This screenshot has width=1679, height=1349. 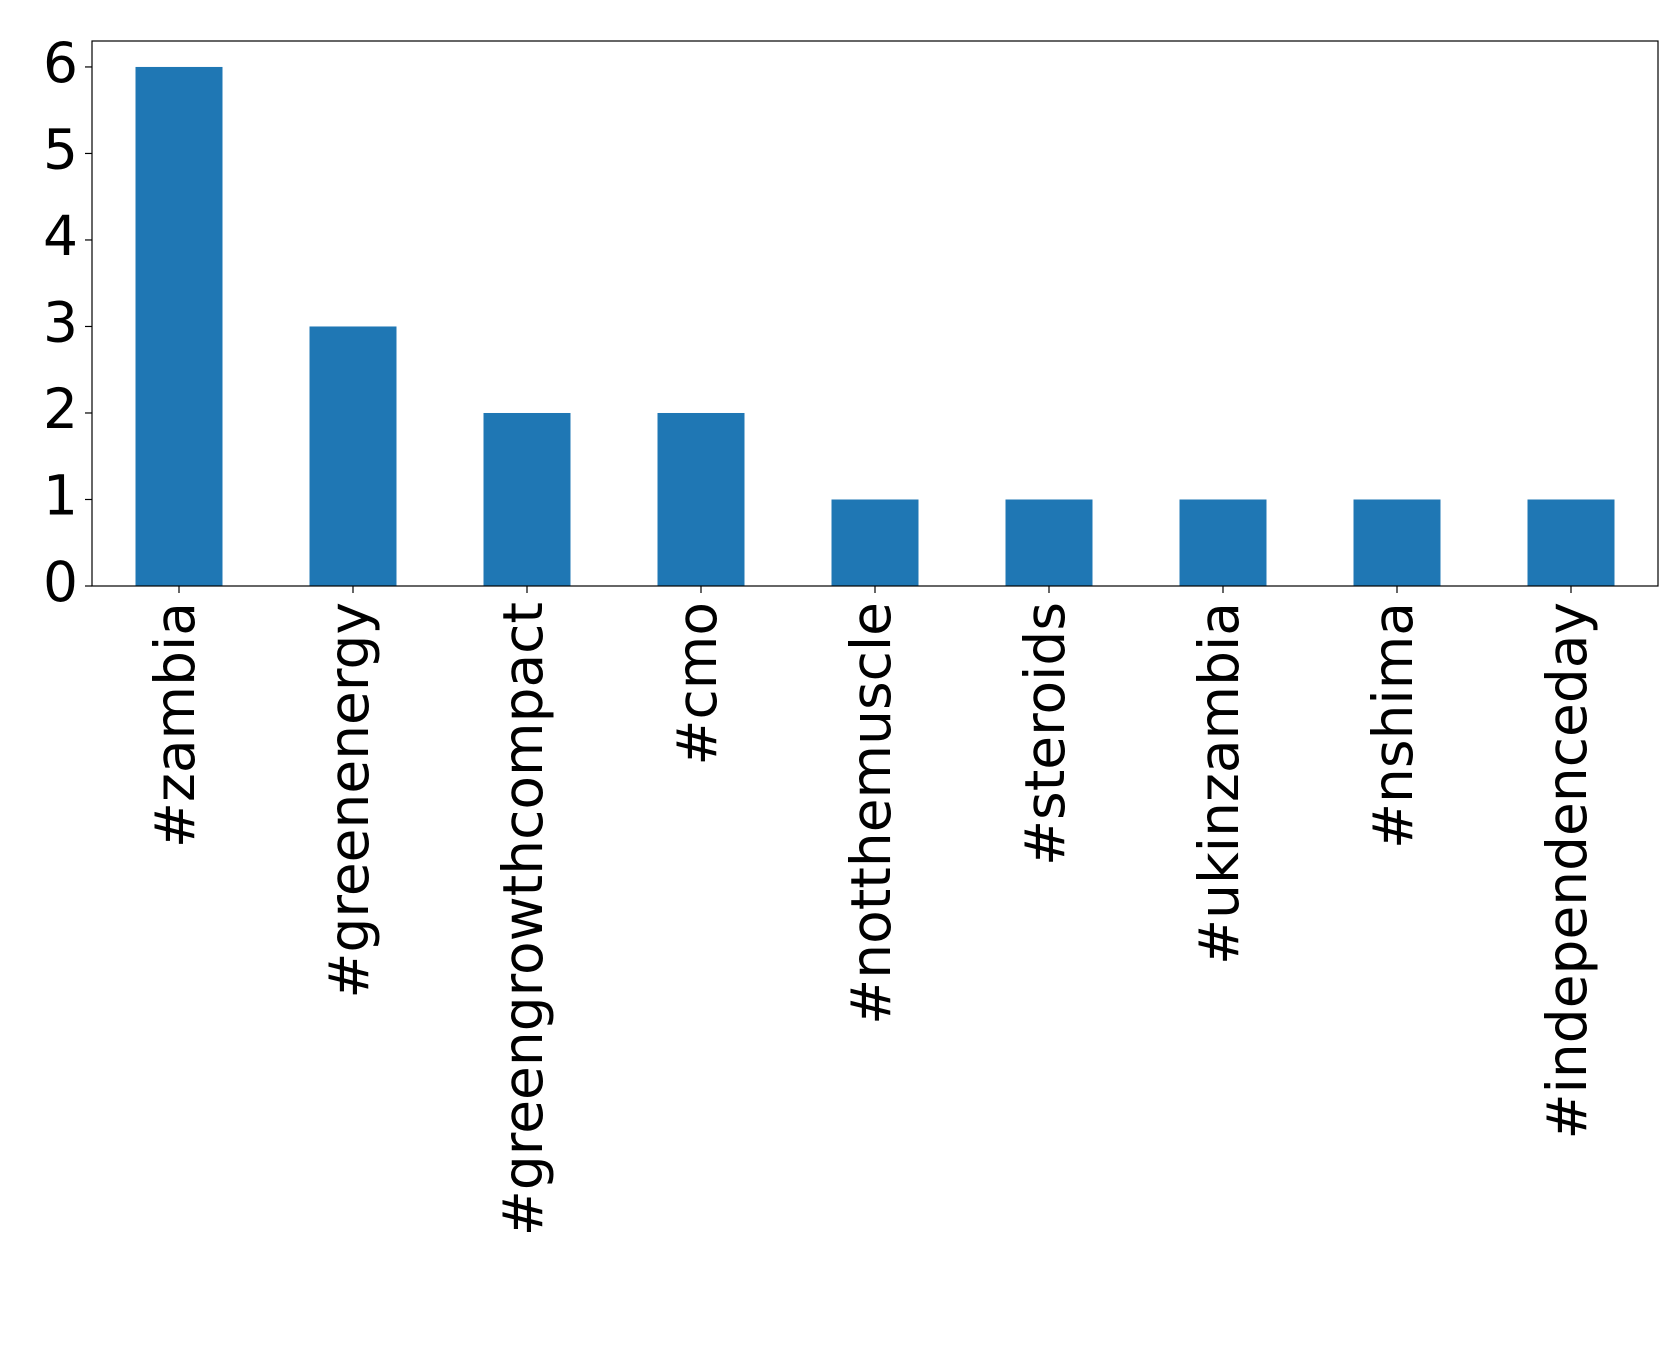 What do you see at coordinates (1567, 870) in the screenshot?
I see `x-tick-label: #independenceday` at bounding box center [1567, 870].